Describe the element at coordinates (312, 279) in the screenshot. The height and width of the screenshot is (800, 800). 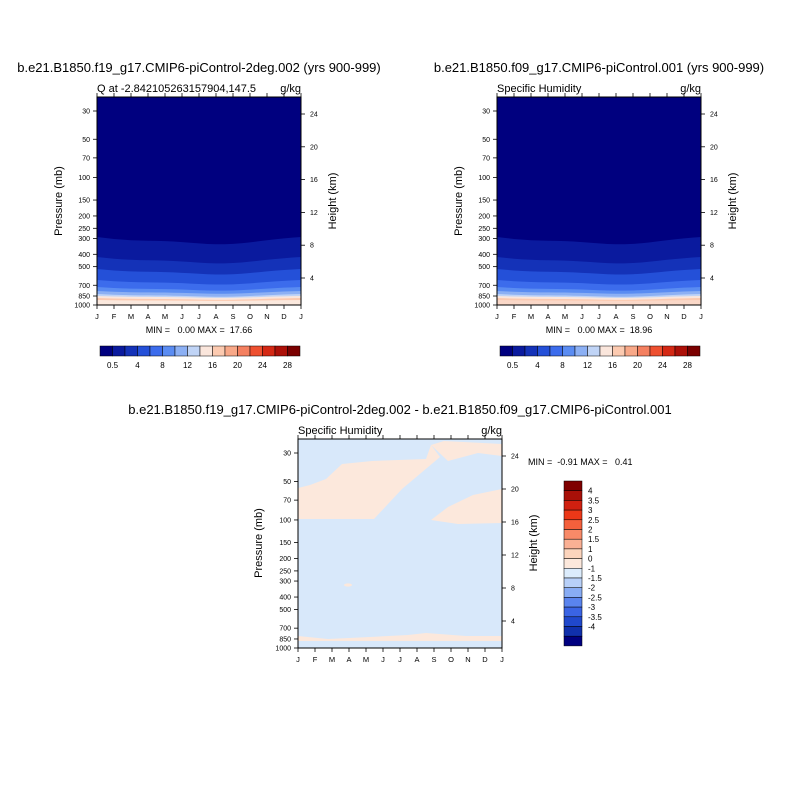
I see `panel-left-h-tick-label: 4` at that location.